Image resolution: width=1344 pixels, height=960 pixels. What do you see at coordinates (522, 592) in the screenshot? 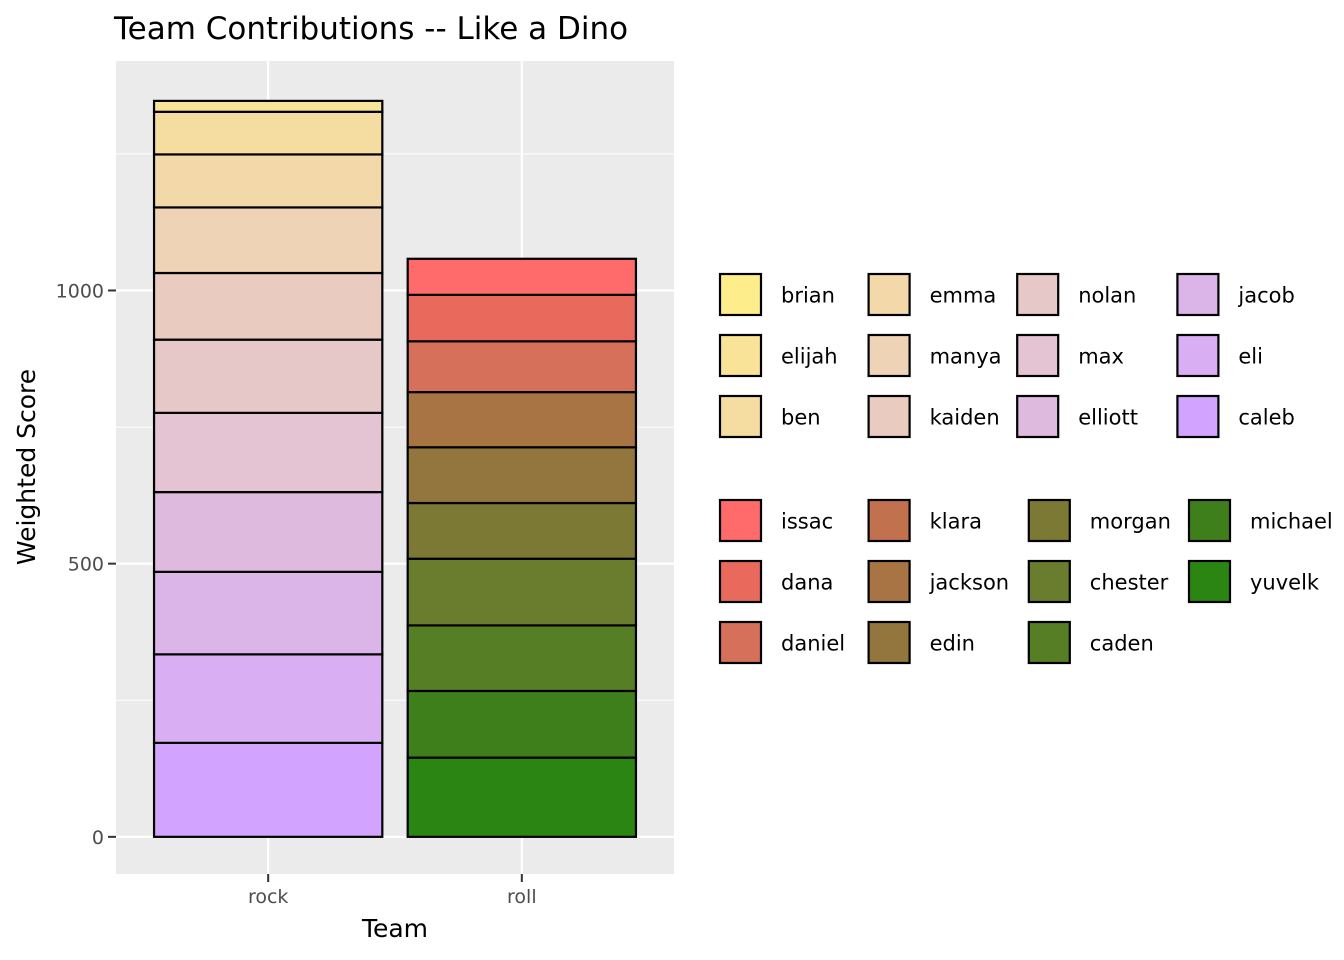
I see `bar-segment-roll-chester` at bounding box center [522, 592].